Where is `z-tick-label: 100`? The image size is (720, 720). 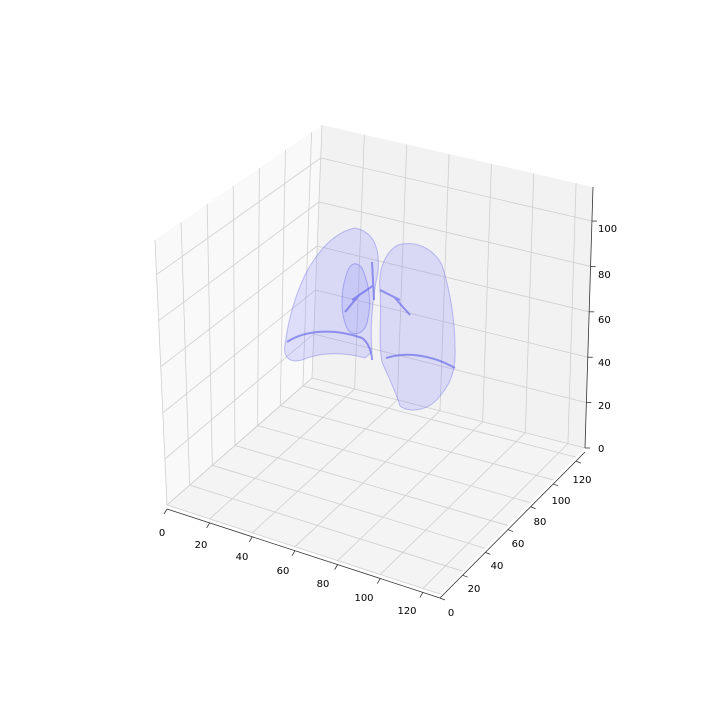
z-tick-label: 100 is located at coordinates (607, 229).